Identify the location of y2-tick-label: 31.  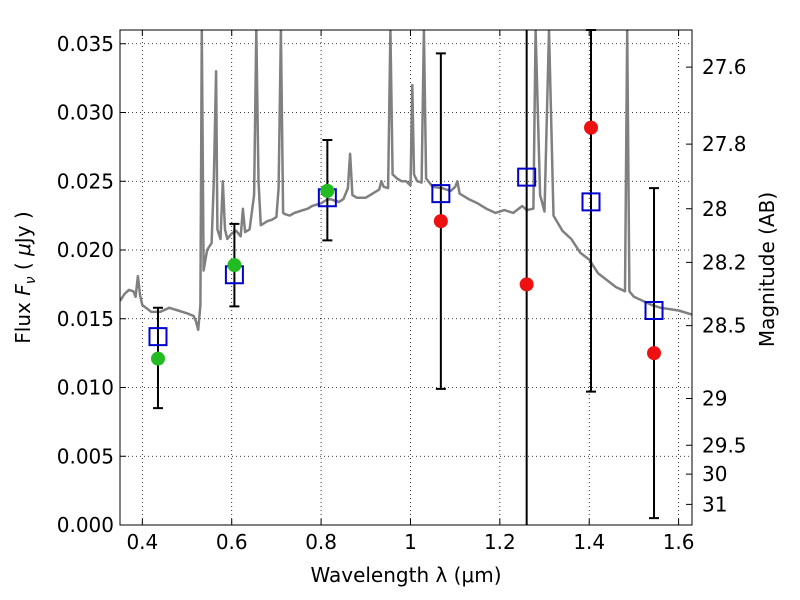
(714, 504).